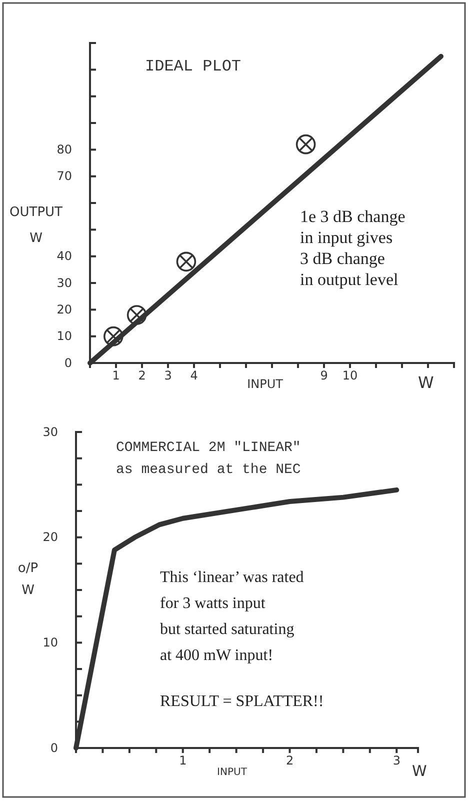 The width and height of the screenshot is (469, 801). I want to click on text: COMMERCIAL 2M "LINEAR", so click(208, 448).